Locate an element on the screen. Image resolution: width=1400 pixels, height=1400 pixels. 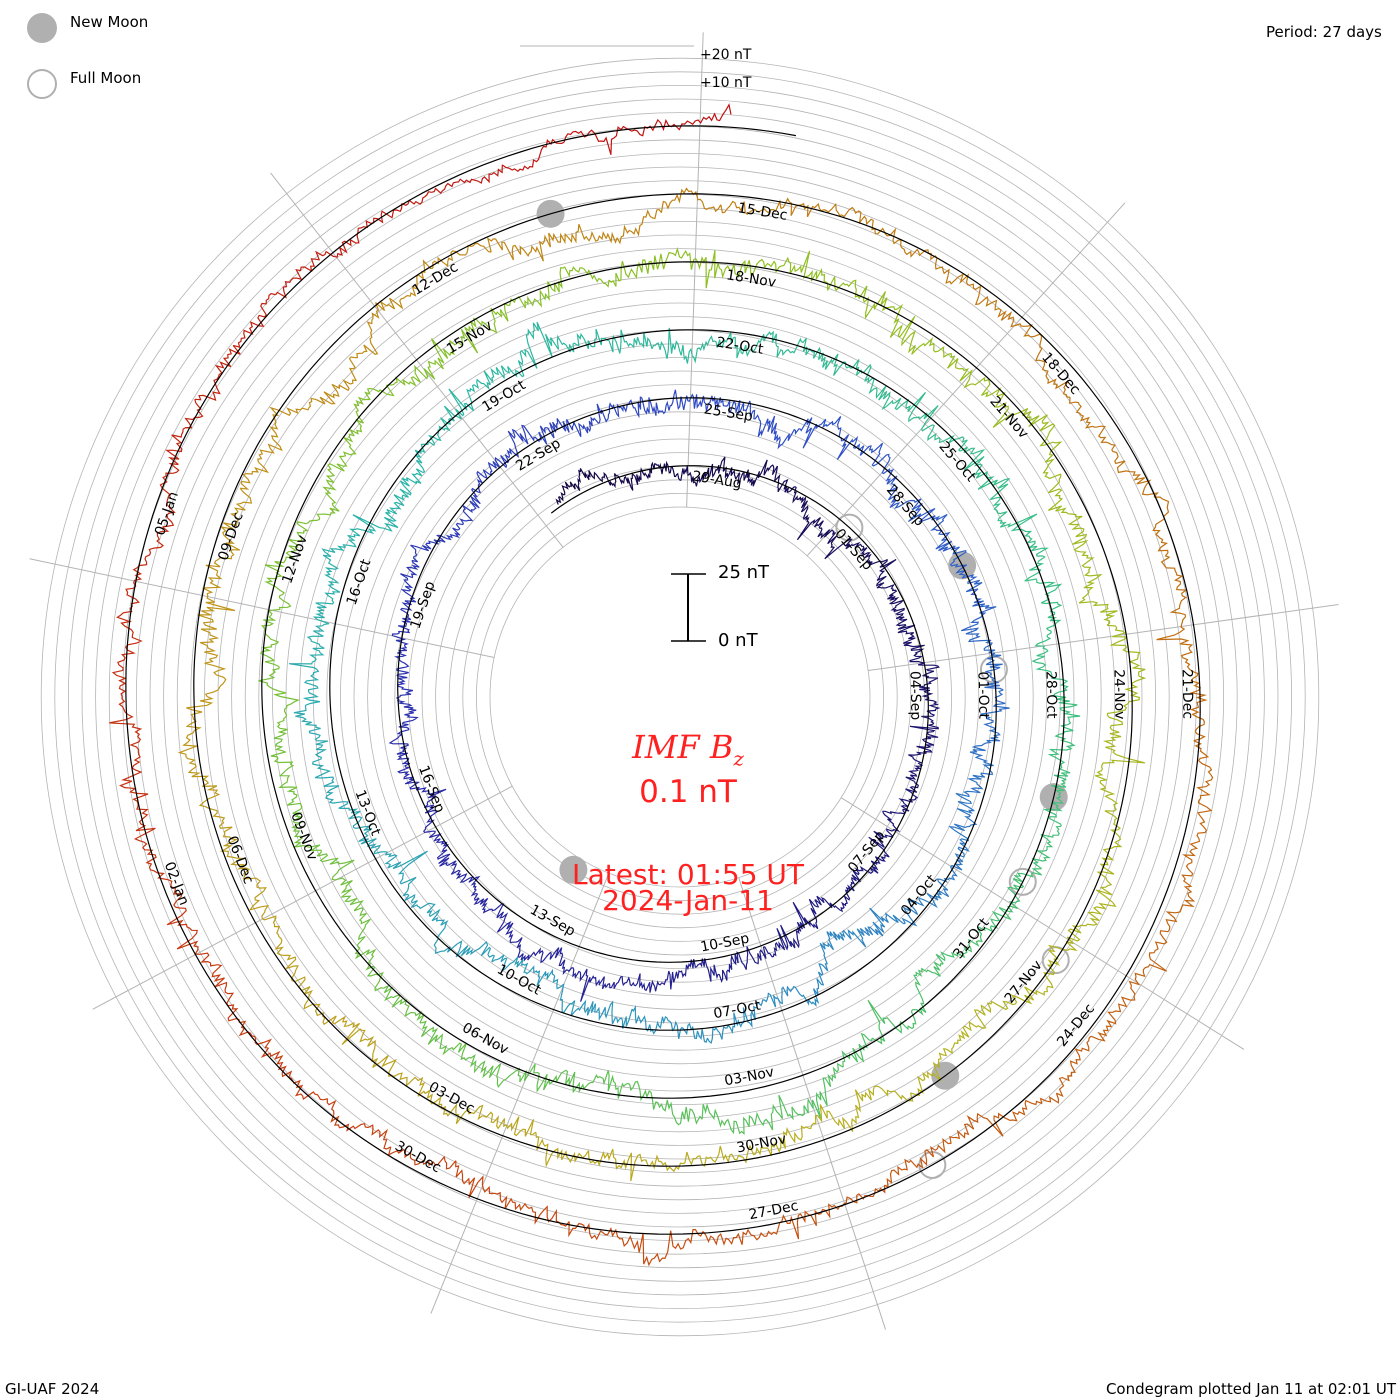
scale-bar is located at coordinates (688, 607).